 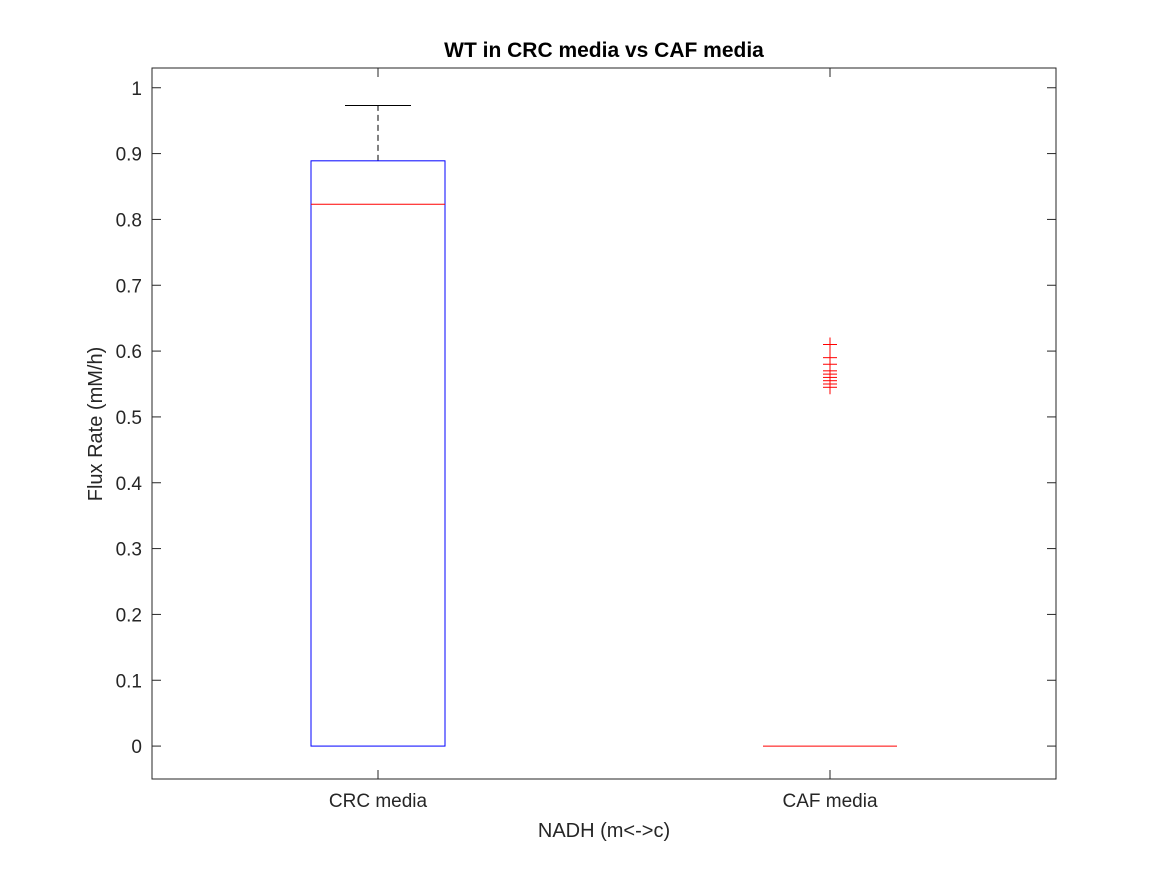 I want to click on y-tick-label: 0.8, so click(x=129, y=220).